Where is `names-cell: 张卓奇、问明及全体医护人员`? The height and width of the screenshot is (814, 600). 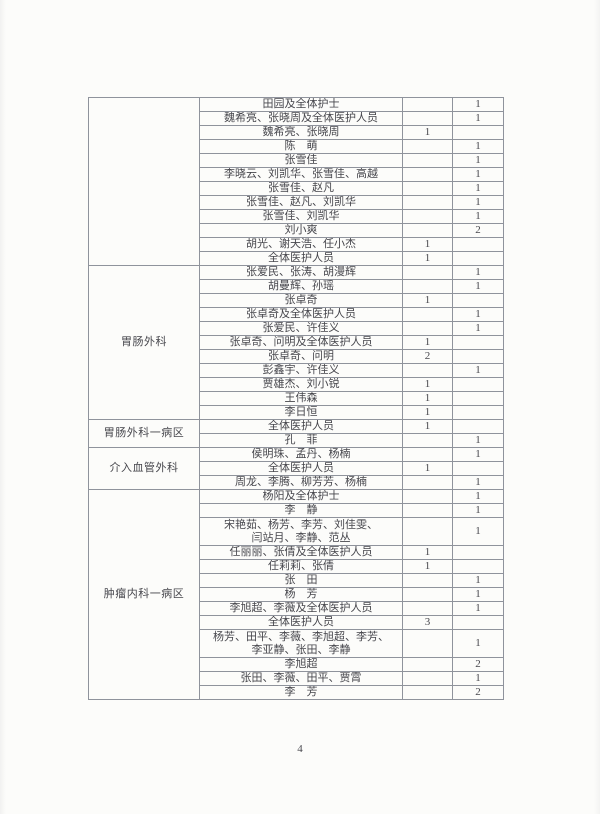 names-cell: 张卓奇、问明及全体医护人员 is located at coordinates (301, 342).